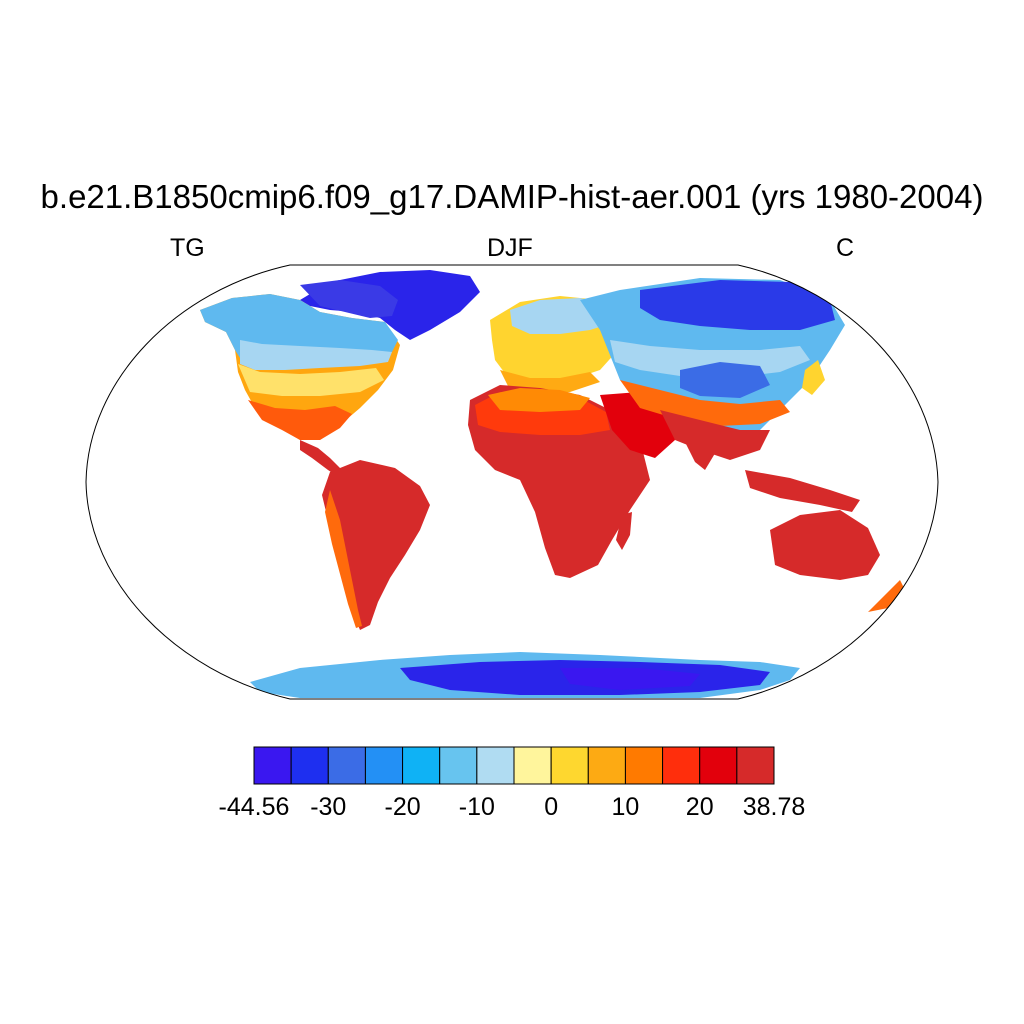 Image resolution: width=1024 pixels, height=1024 pixels. Describe the element at coordinates (700, 807) in the screenshot. I see `colorbar-tick-label: 20` at that location.